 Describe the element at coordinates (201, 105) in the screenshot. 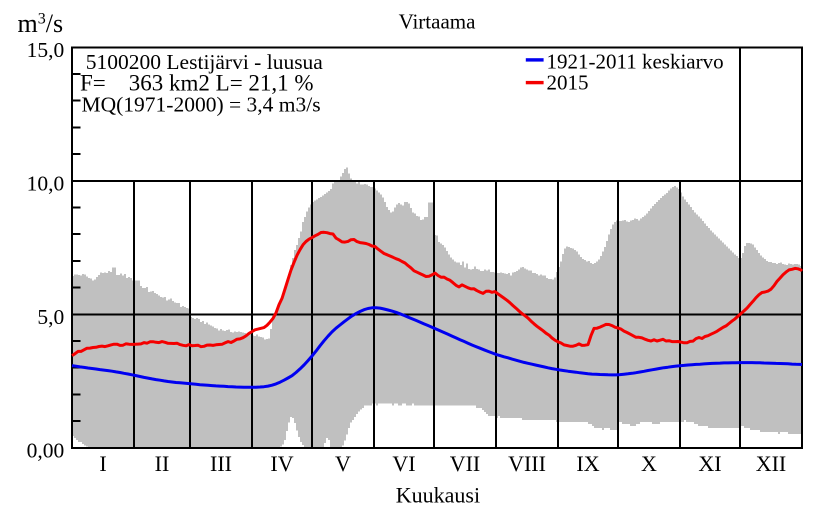

I see `svg-text: MQ(1971-2000) = 3,4 m3/s` at that location.